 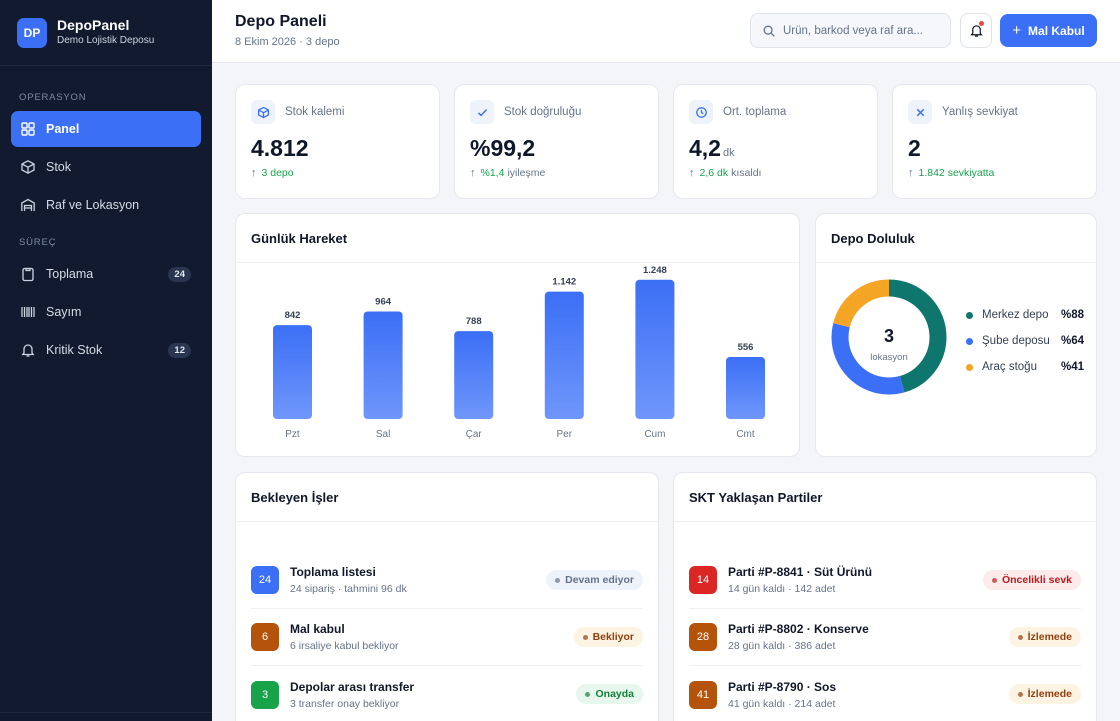 What do you see at coordinates (863, 30) in the screenshot?
I see `search-input` at bounding box center [863, 30].